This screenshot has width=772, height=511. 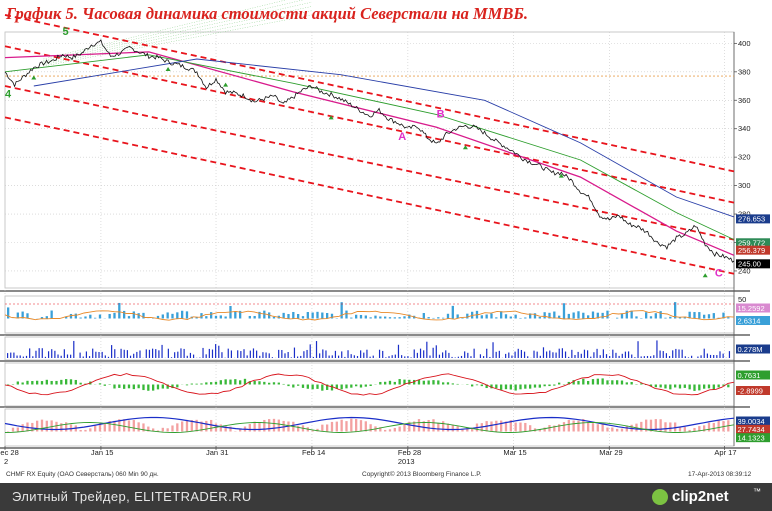 I want to click on triangle-marker, so click(x=168, y=68).